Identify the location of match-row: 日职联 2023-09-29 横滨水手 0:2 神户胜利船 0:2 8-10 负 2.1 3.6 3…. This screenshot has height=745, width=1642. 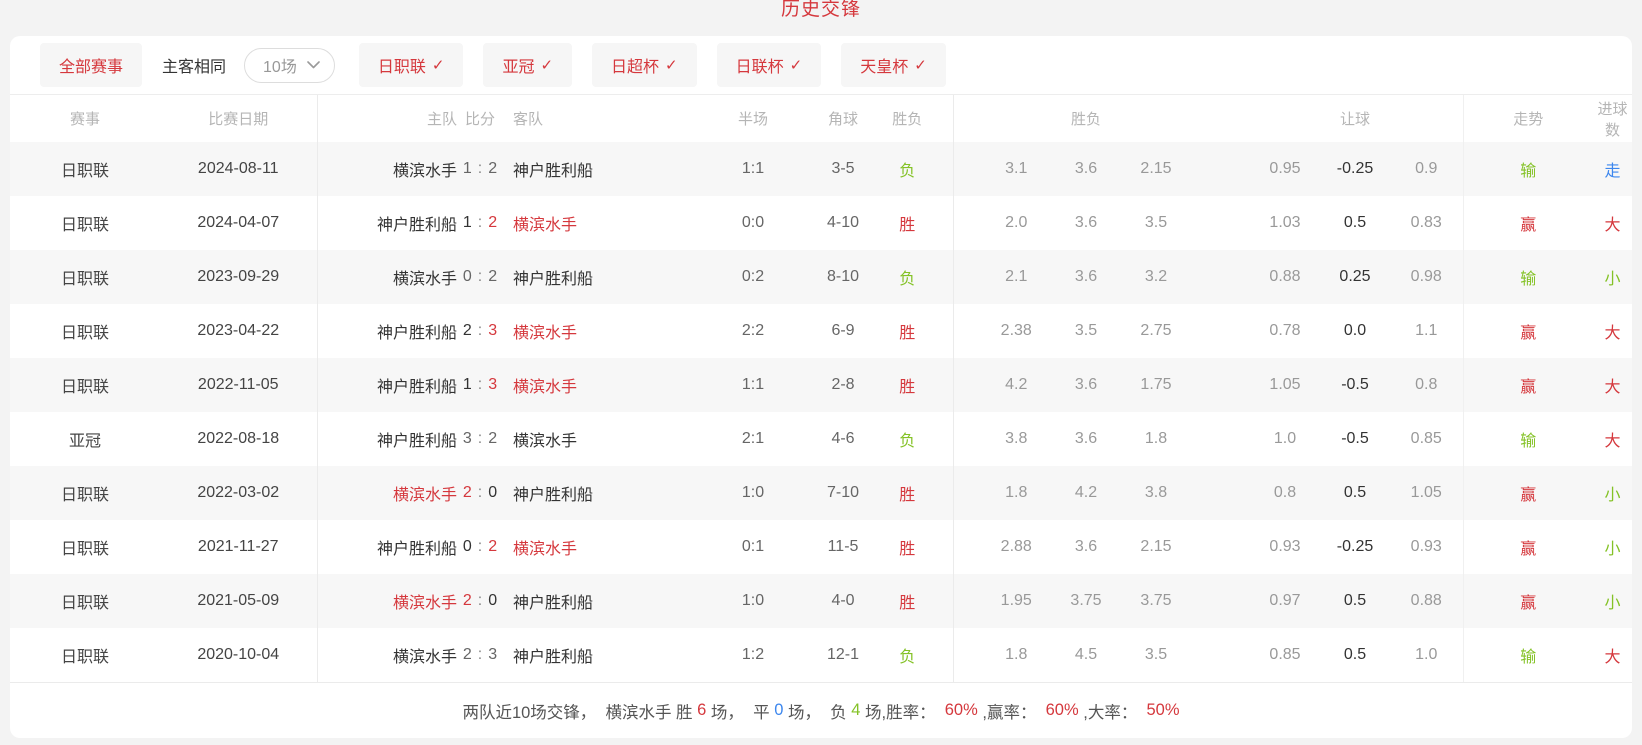
(821, 277).